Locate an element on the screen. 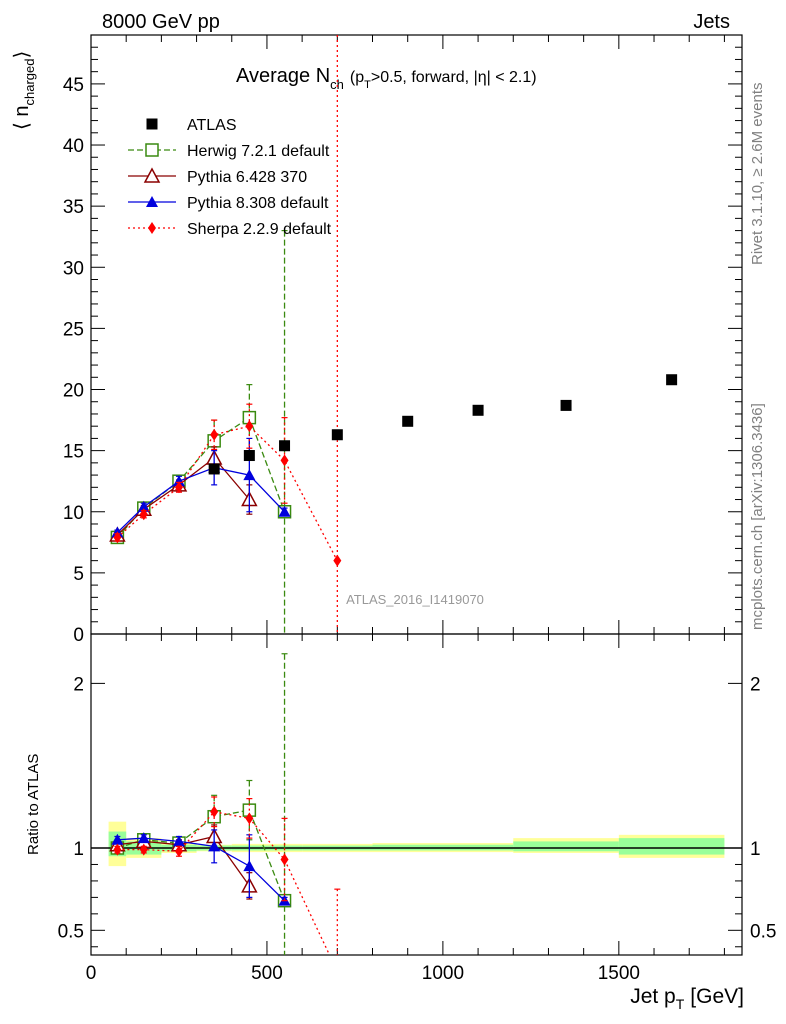 The width and height of the screenshot is (786, 1024). legend-marker-pythia6 is located at coordinates (152, 175).